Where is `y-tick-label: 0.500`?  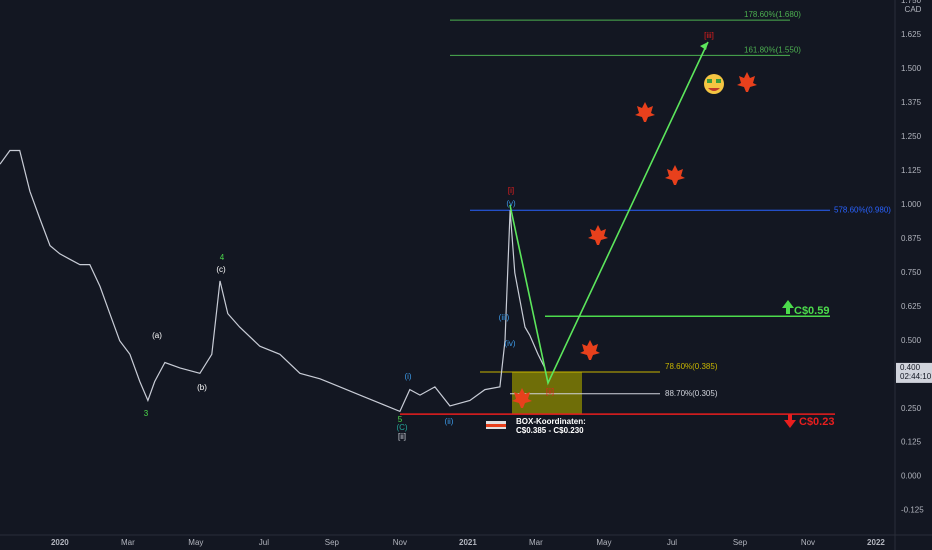
y-tick-label: 0.500 is located at coordinates (911, 340).